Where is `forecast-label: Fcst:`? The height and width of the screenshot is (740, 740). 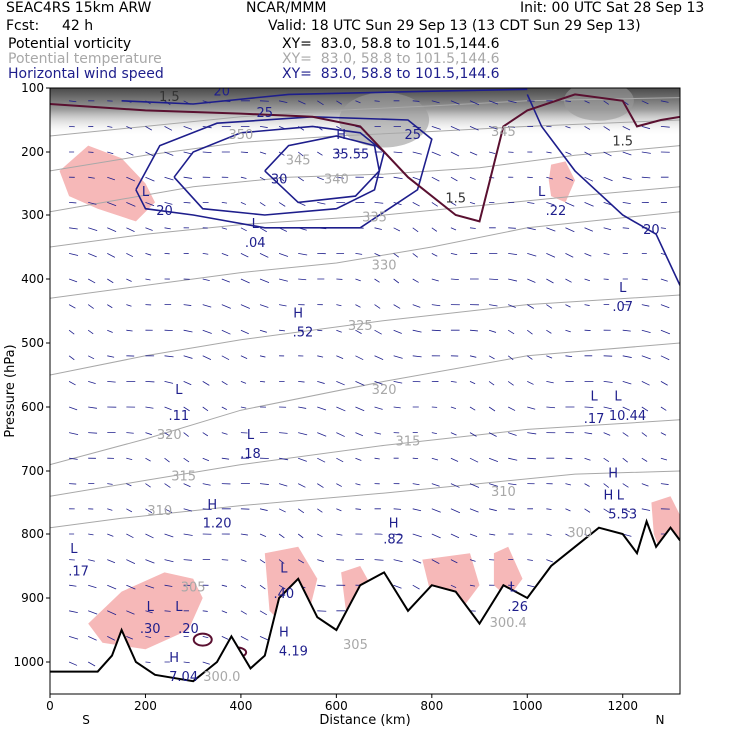
forecast-label: Fcst: is located at coordinates (23, 26).